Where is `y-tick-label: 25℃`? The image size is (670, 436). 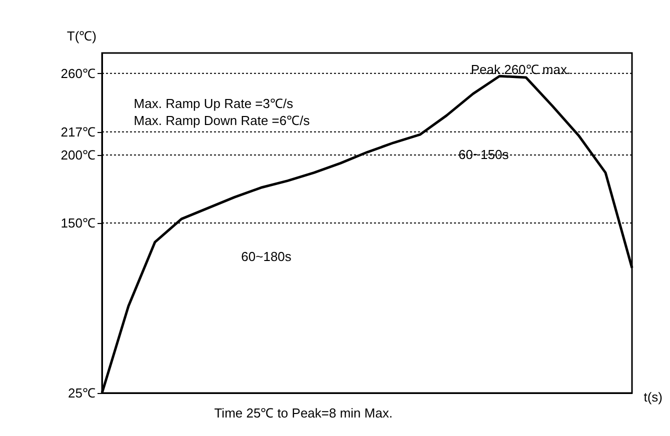 y-tick-label: 25℃ is located at coordinates (82, 393).